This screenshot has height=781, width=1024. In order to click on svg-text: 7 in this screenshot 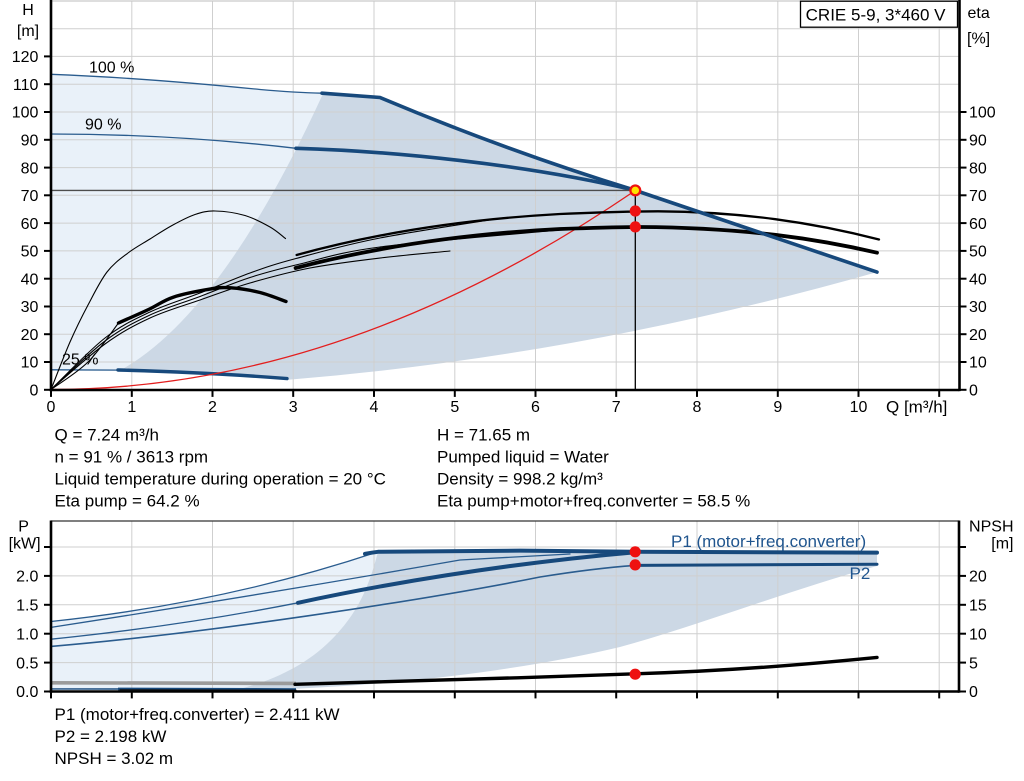, I will do `click(616, 407)`.